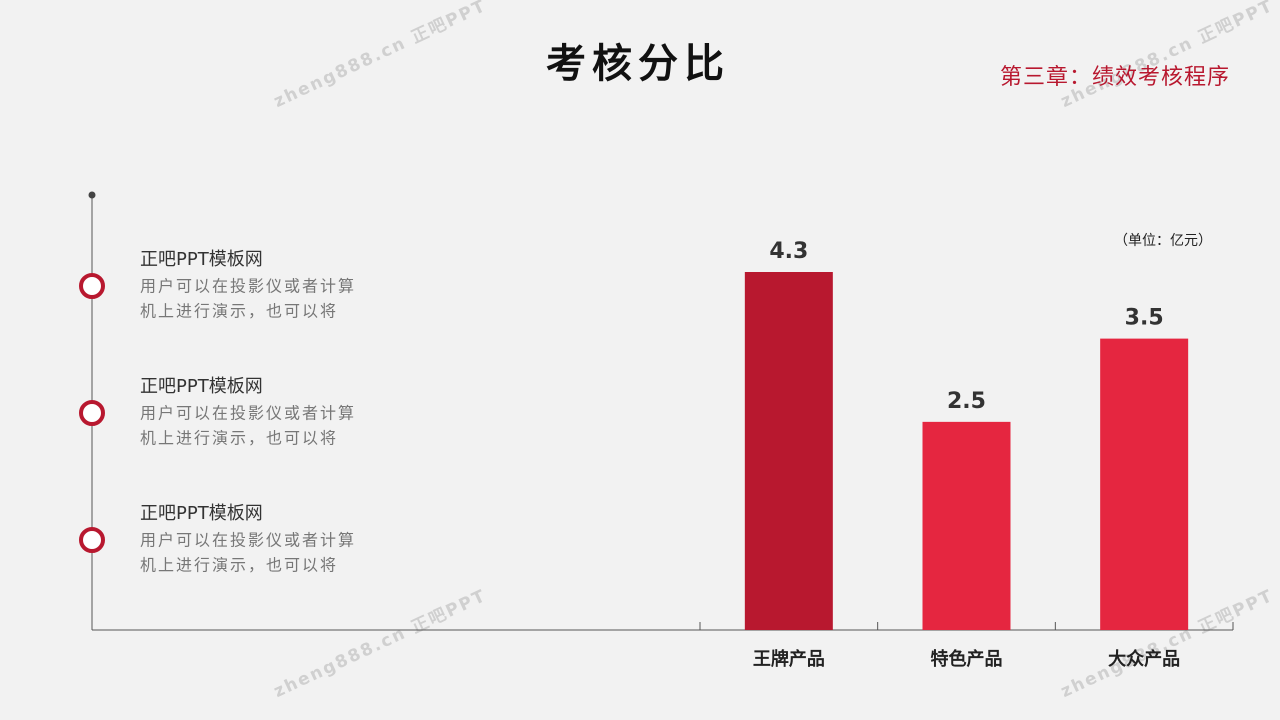  I want to click on timeline-dot, so click(92, 195).